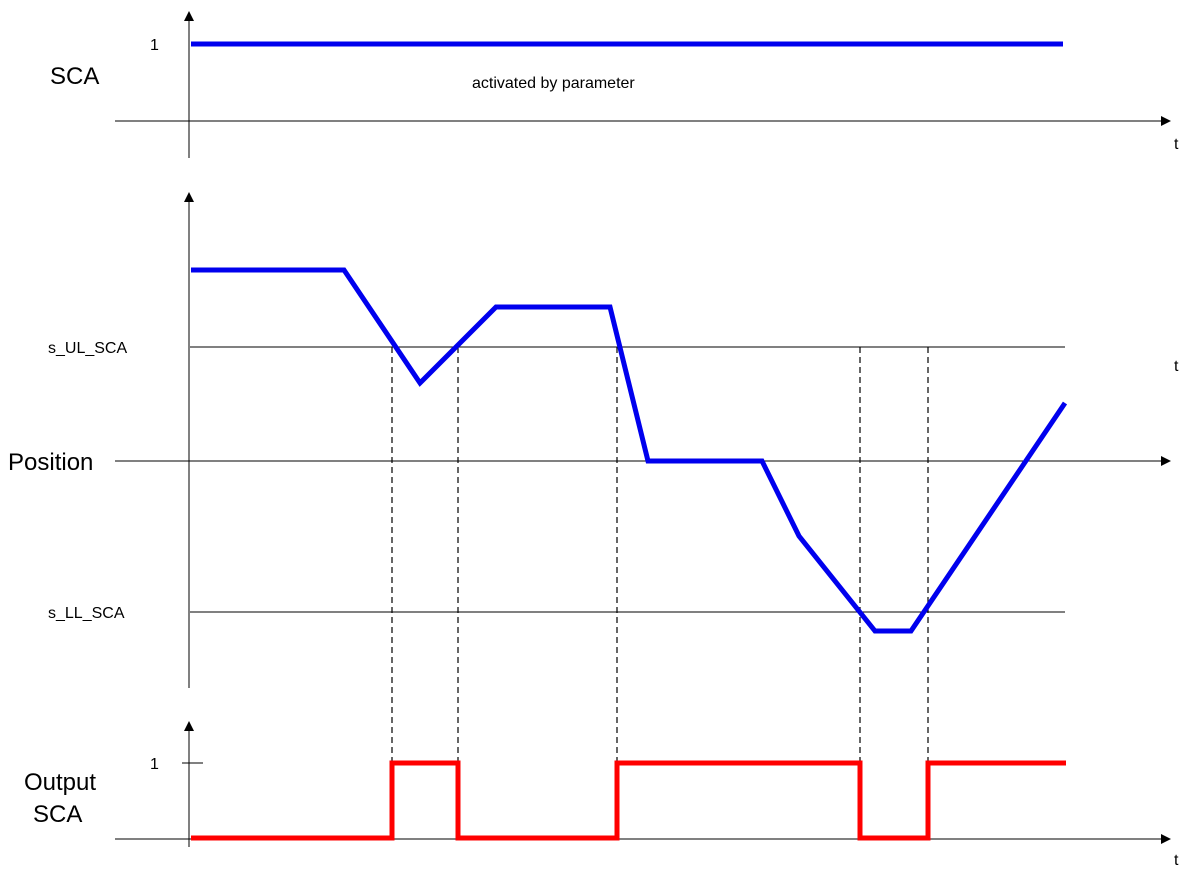 The width and height of the screenshot is (1179, 874). Describe the element at coordinates (154, 764) in the screenshot. I see `output-tick-1: 1` at that location.